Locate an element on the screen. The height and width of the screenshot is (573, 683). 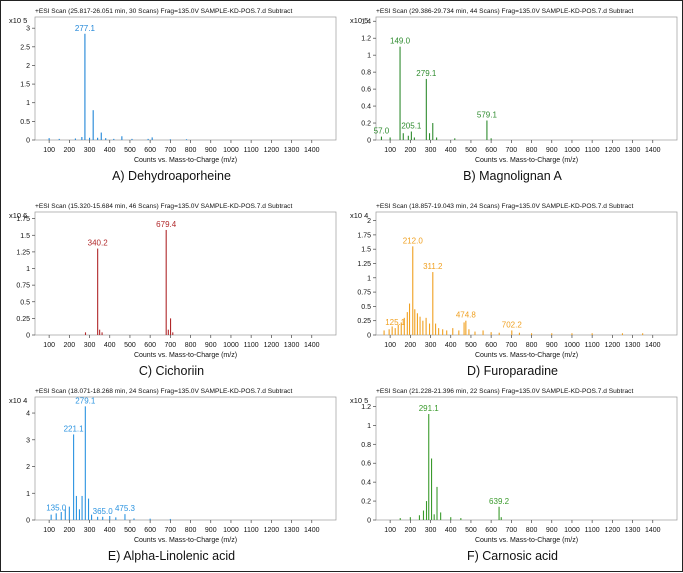
y-exponent-label: x10 4 is located at coordinates (359, 215).